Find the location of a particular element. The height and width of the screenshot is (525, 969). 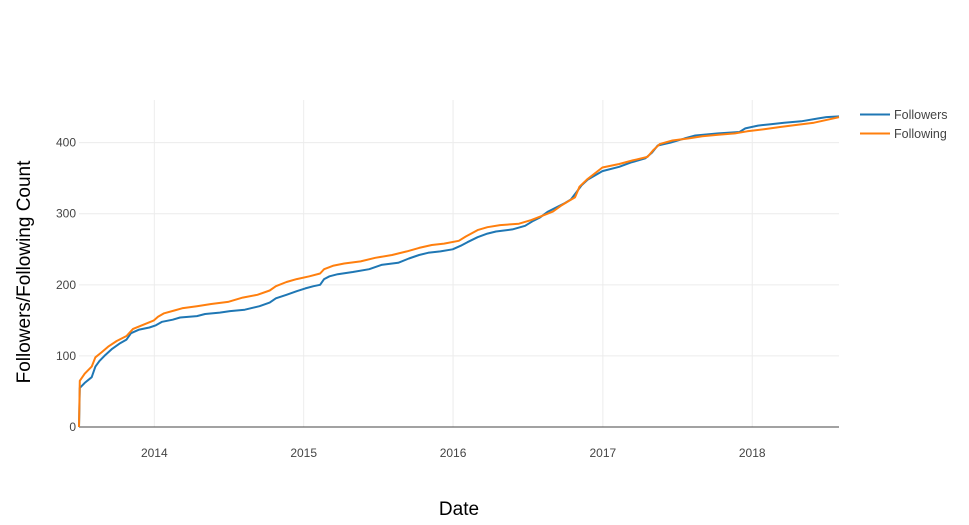

x-tick-labels: 2014 2015 2016 2017 2018 is located at coordinates (453, 453).